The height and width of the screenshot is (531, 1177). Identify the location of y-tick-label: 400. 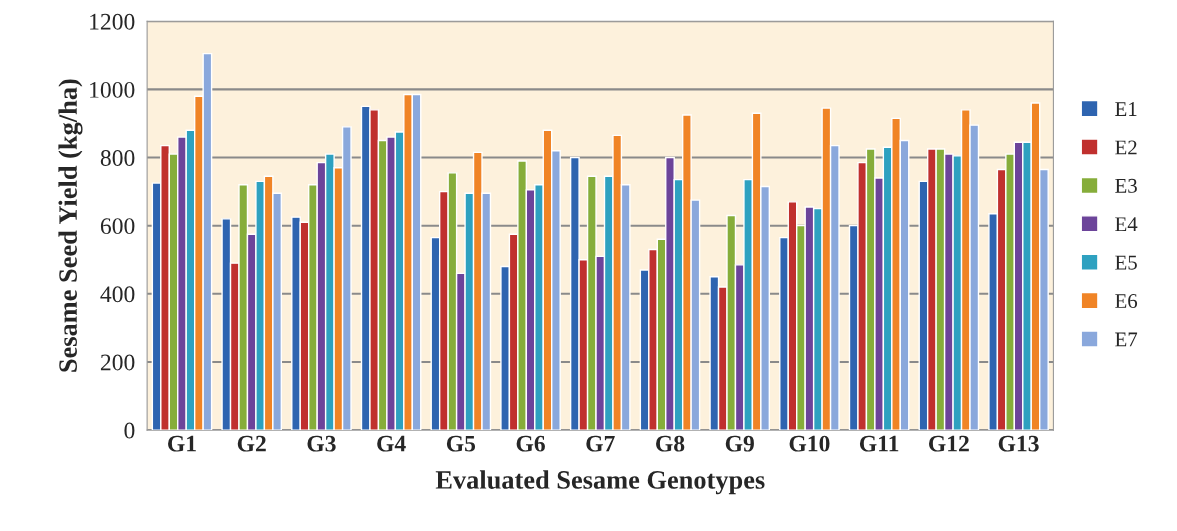
(117, 294).